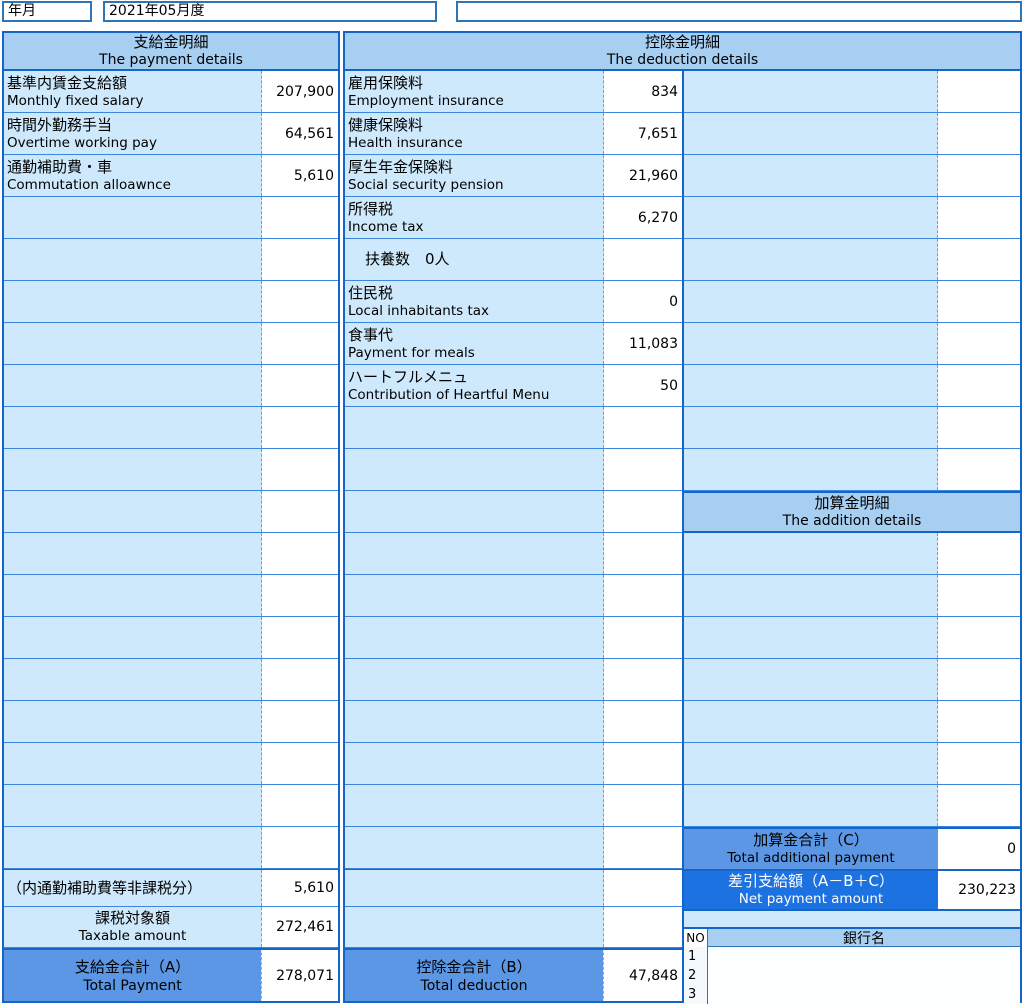 The width and height of the screenshot is (1024, 1008). Describe the element at coordinates (270, 11) in the screenshot. I see `date-field: 2021年05月度` at that location.